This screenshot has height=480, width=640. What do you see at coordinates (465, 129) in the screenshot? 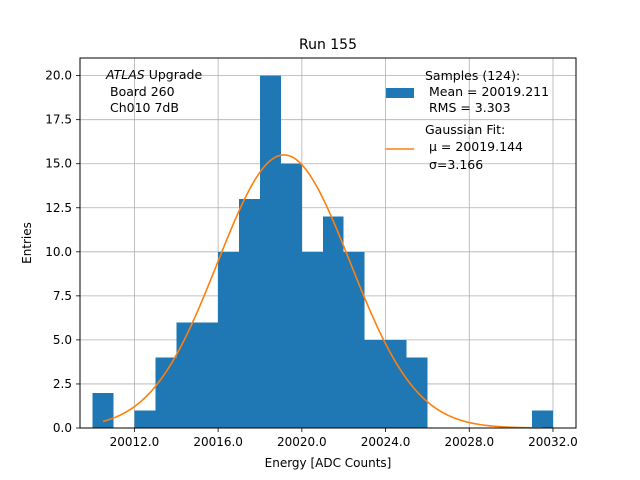
I see `legend-fit-title: Gaussian Fit:` at bounding box center [465, 129].